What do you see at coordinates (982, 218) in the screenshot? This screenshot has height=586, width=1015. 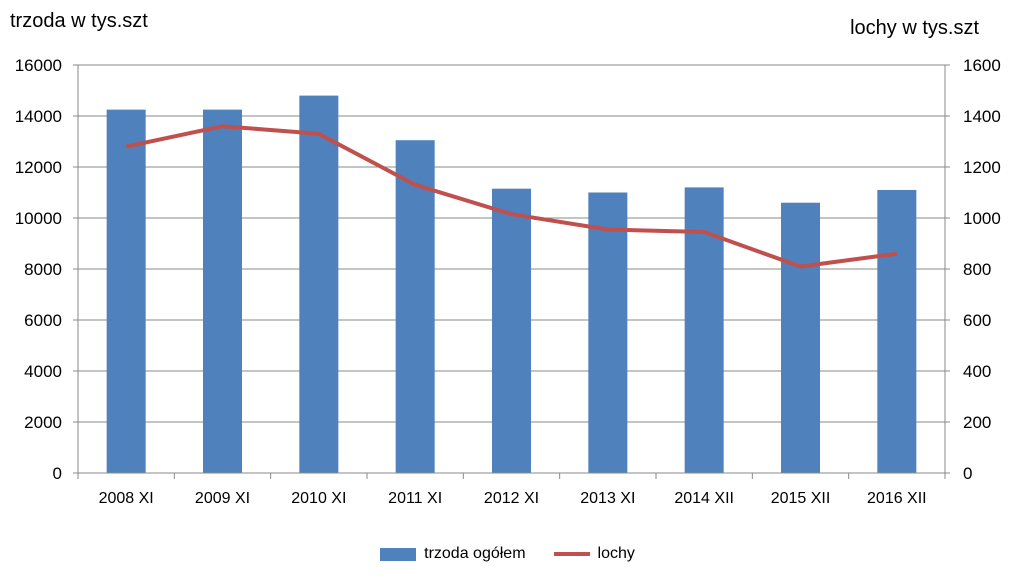 I see `y-right-tick-label: 1000` at bounding box center [982, 218].